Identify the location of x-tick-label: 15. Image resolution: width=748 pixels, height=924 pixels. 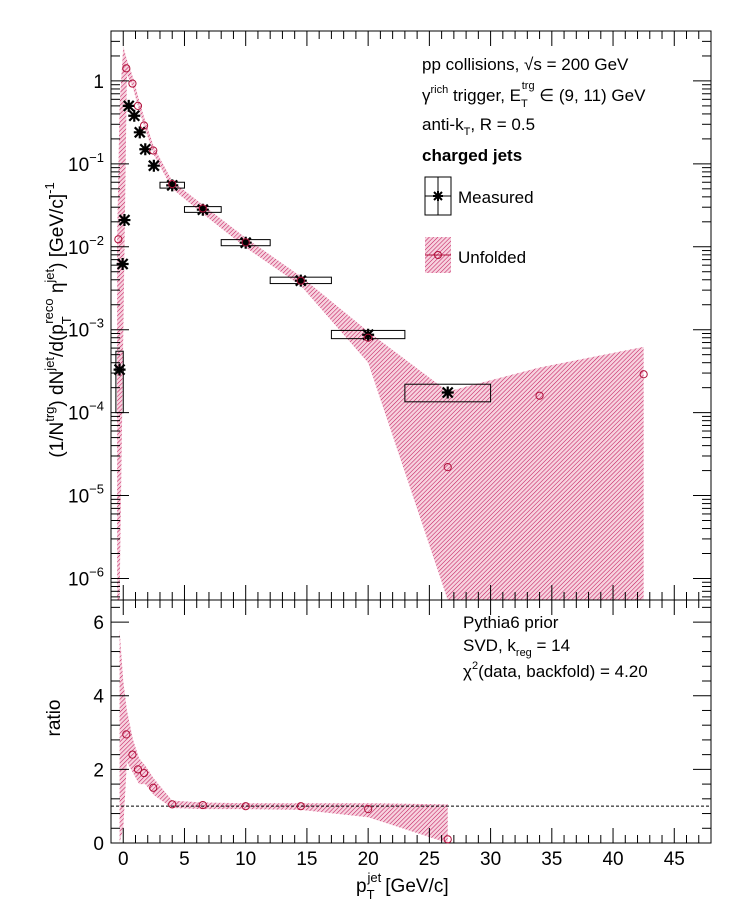
(306, 859).